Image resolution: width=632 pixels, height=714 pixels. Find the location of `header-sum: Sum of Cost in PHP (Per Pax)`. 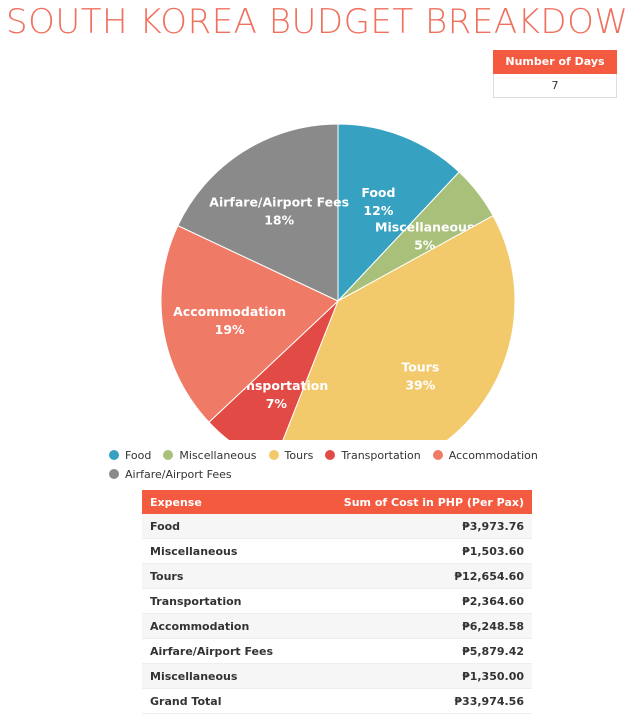

header-sum: Sum of Cost in PHP (Per Pax) is located at coordinates (433, 502).